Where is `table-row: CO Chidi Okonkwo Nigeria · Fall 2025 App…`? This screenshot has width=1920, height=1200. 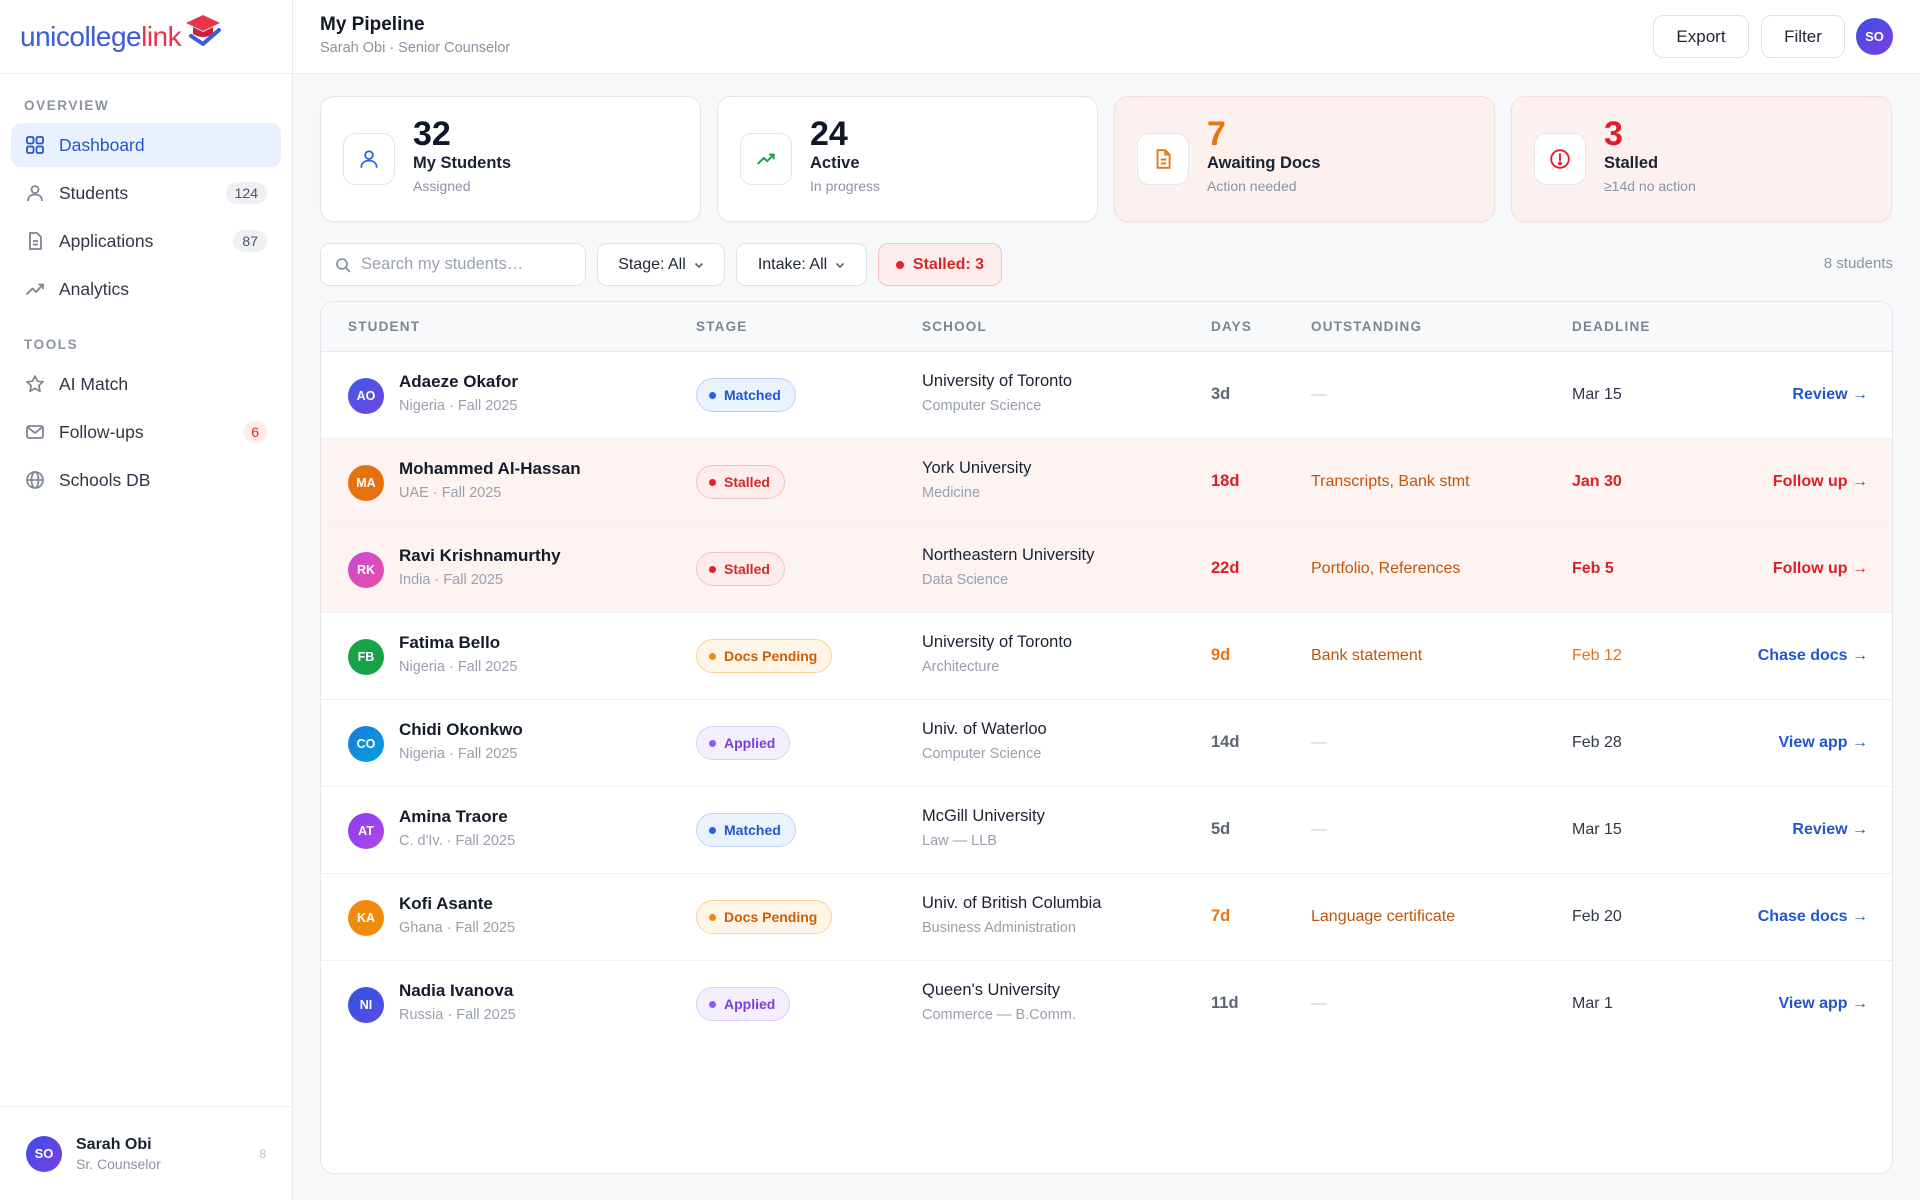 table-row: CO Chidi Okonkwo Nigeria · Fall 2025 App… is located at coordinates (1106, 743).